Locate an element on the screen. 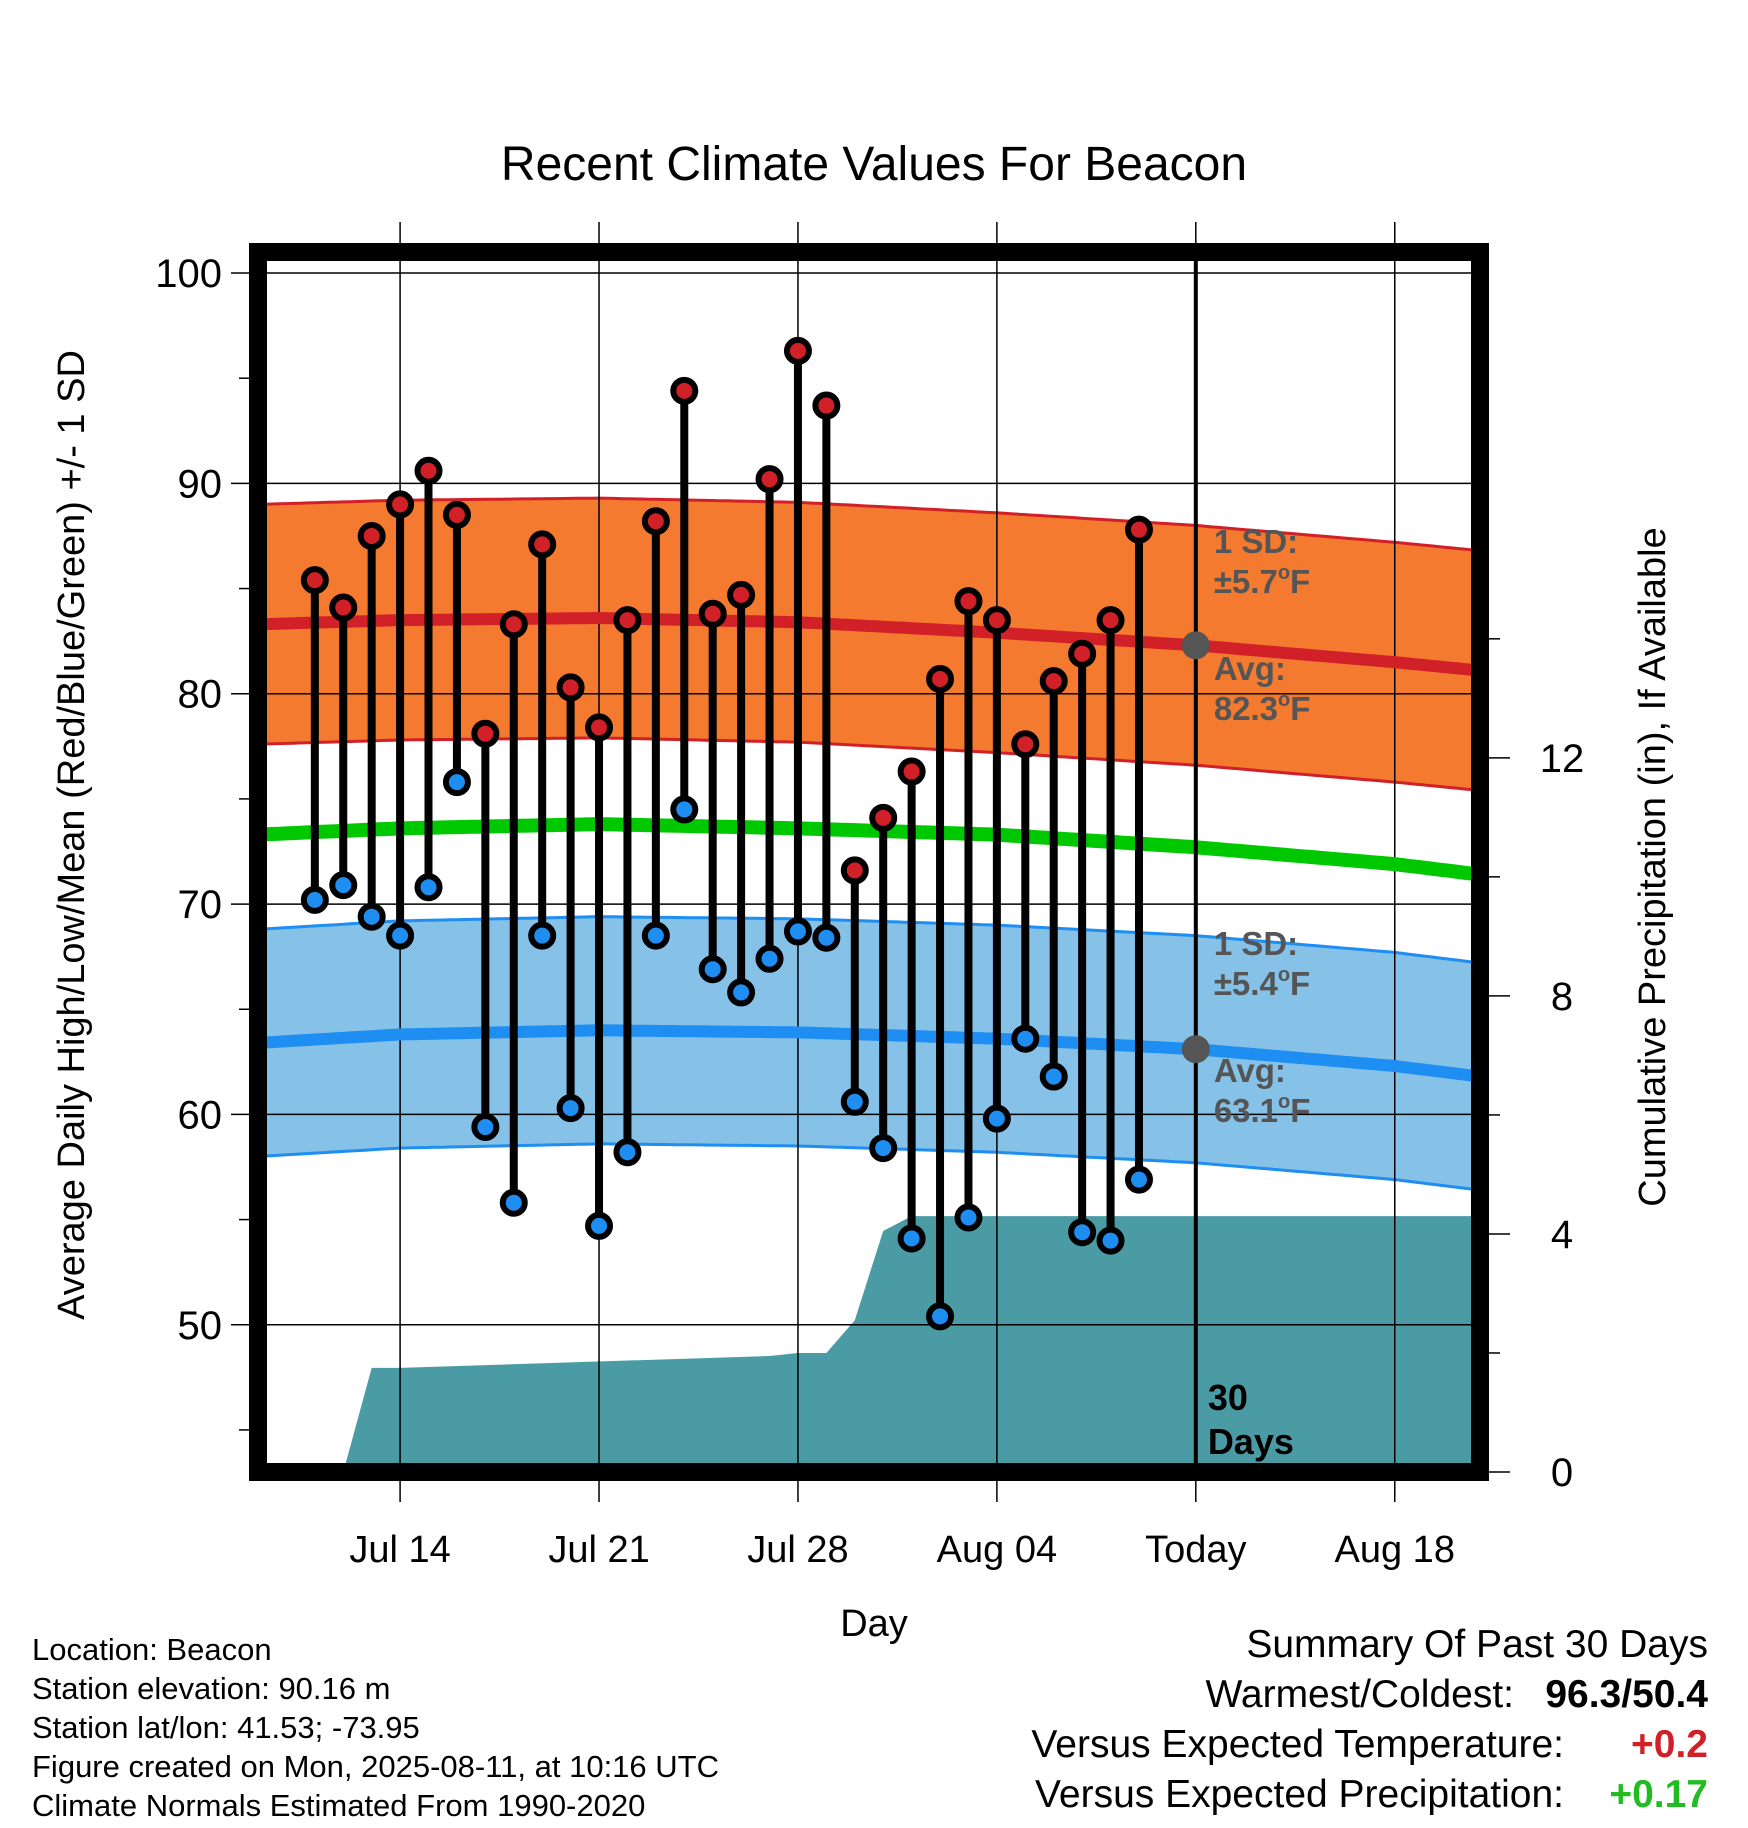 The image size is (1748, 1828). x-tick-label: Jul 14 is located at coordinates (399, 1550).